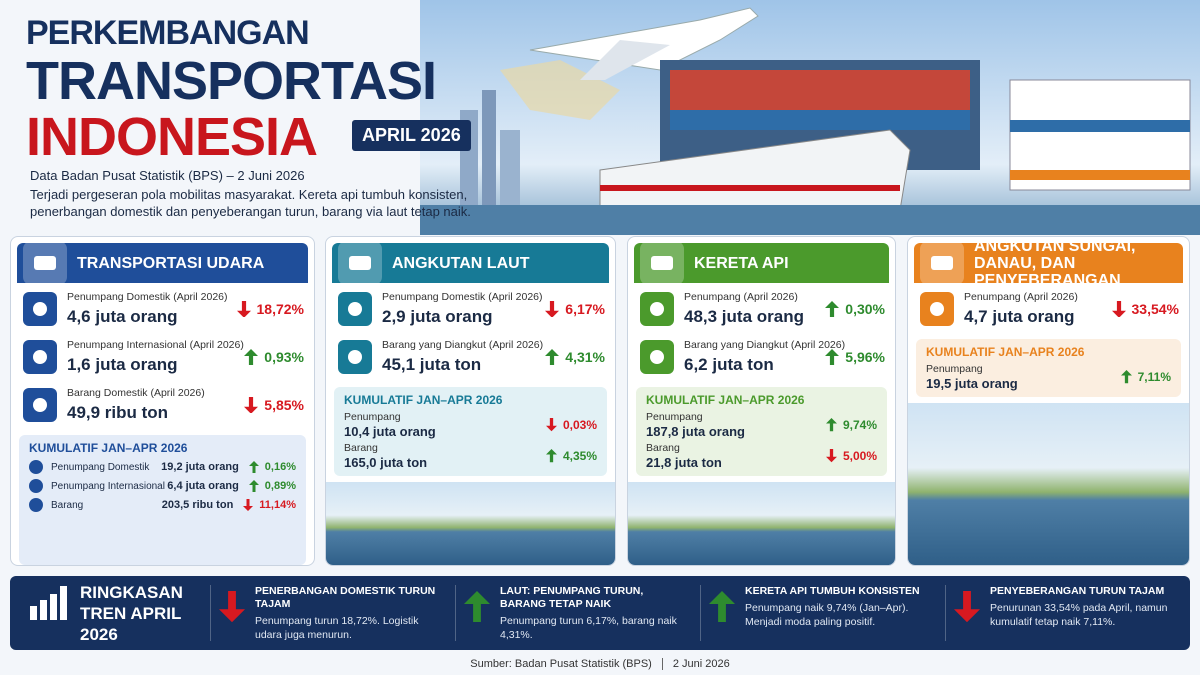 Image resolution: width=1200 pixels, height=675 pixels. I want to click on cumulative-text: Penumpang 19,5 juta orang, so click(972, 377).